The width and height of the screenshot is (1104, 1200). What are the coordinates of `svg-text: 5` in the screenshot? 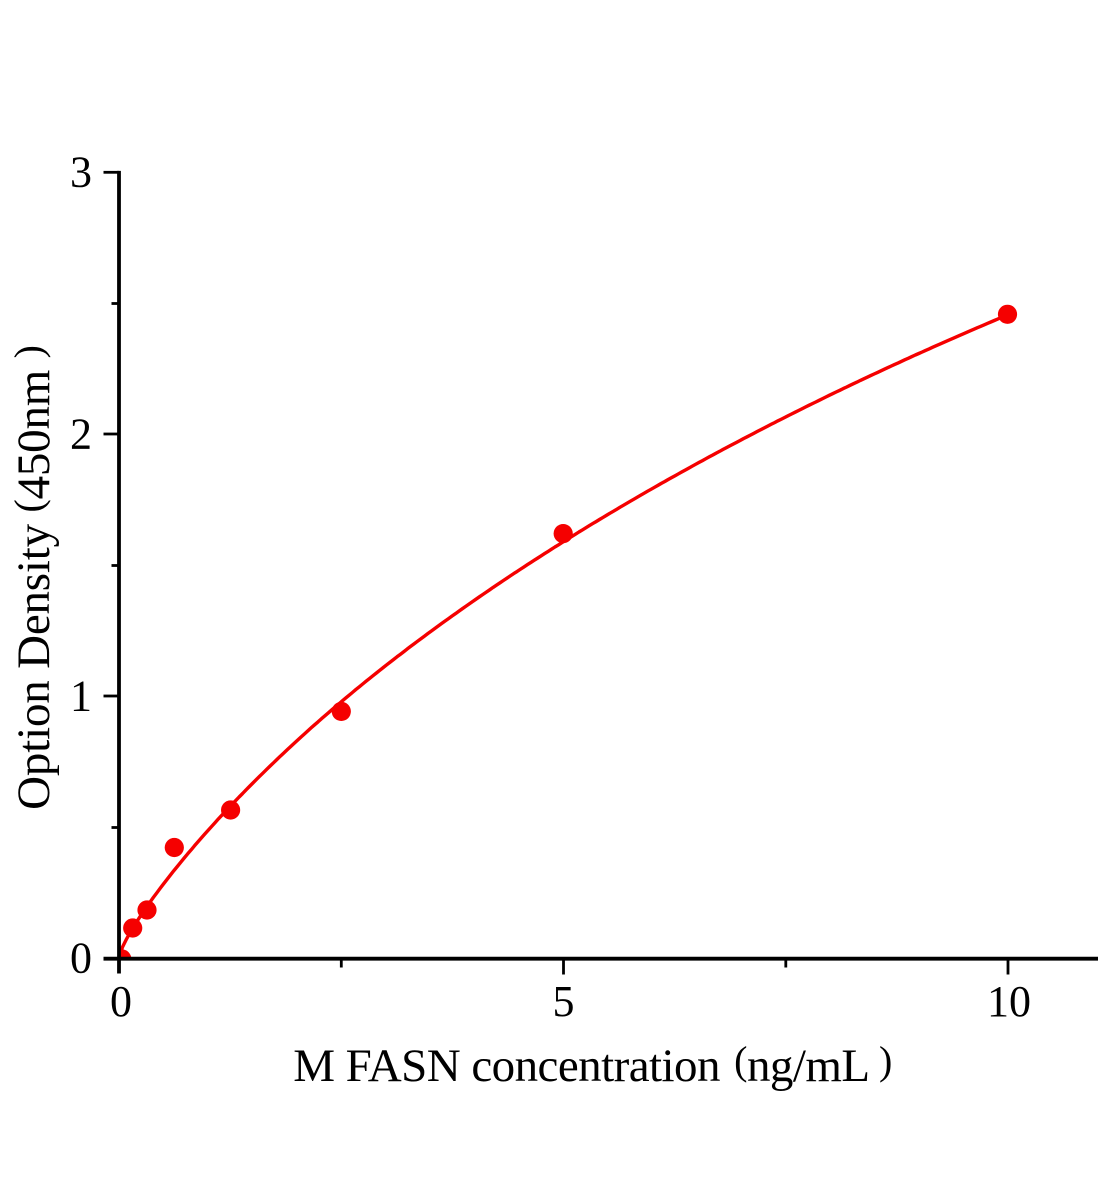 It's located at (564, 1001).